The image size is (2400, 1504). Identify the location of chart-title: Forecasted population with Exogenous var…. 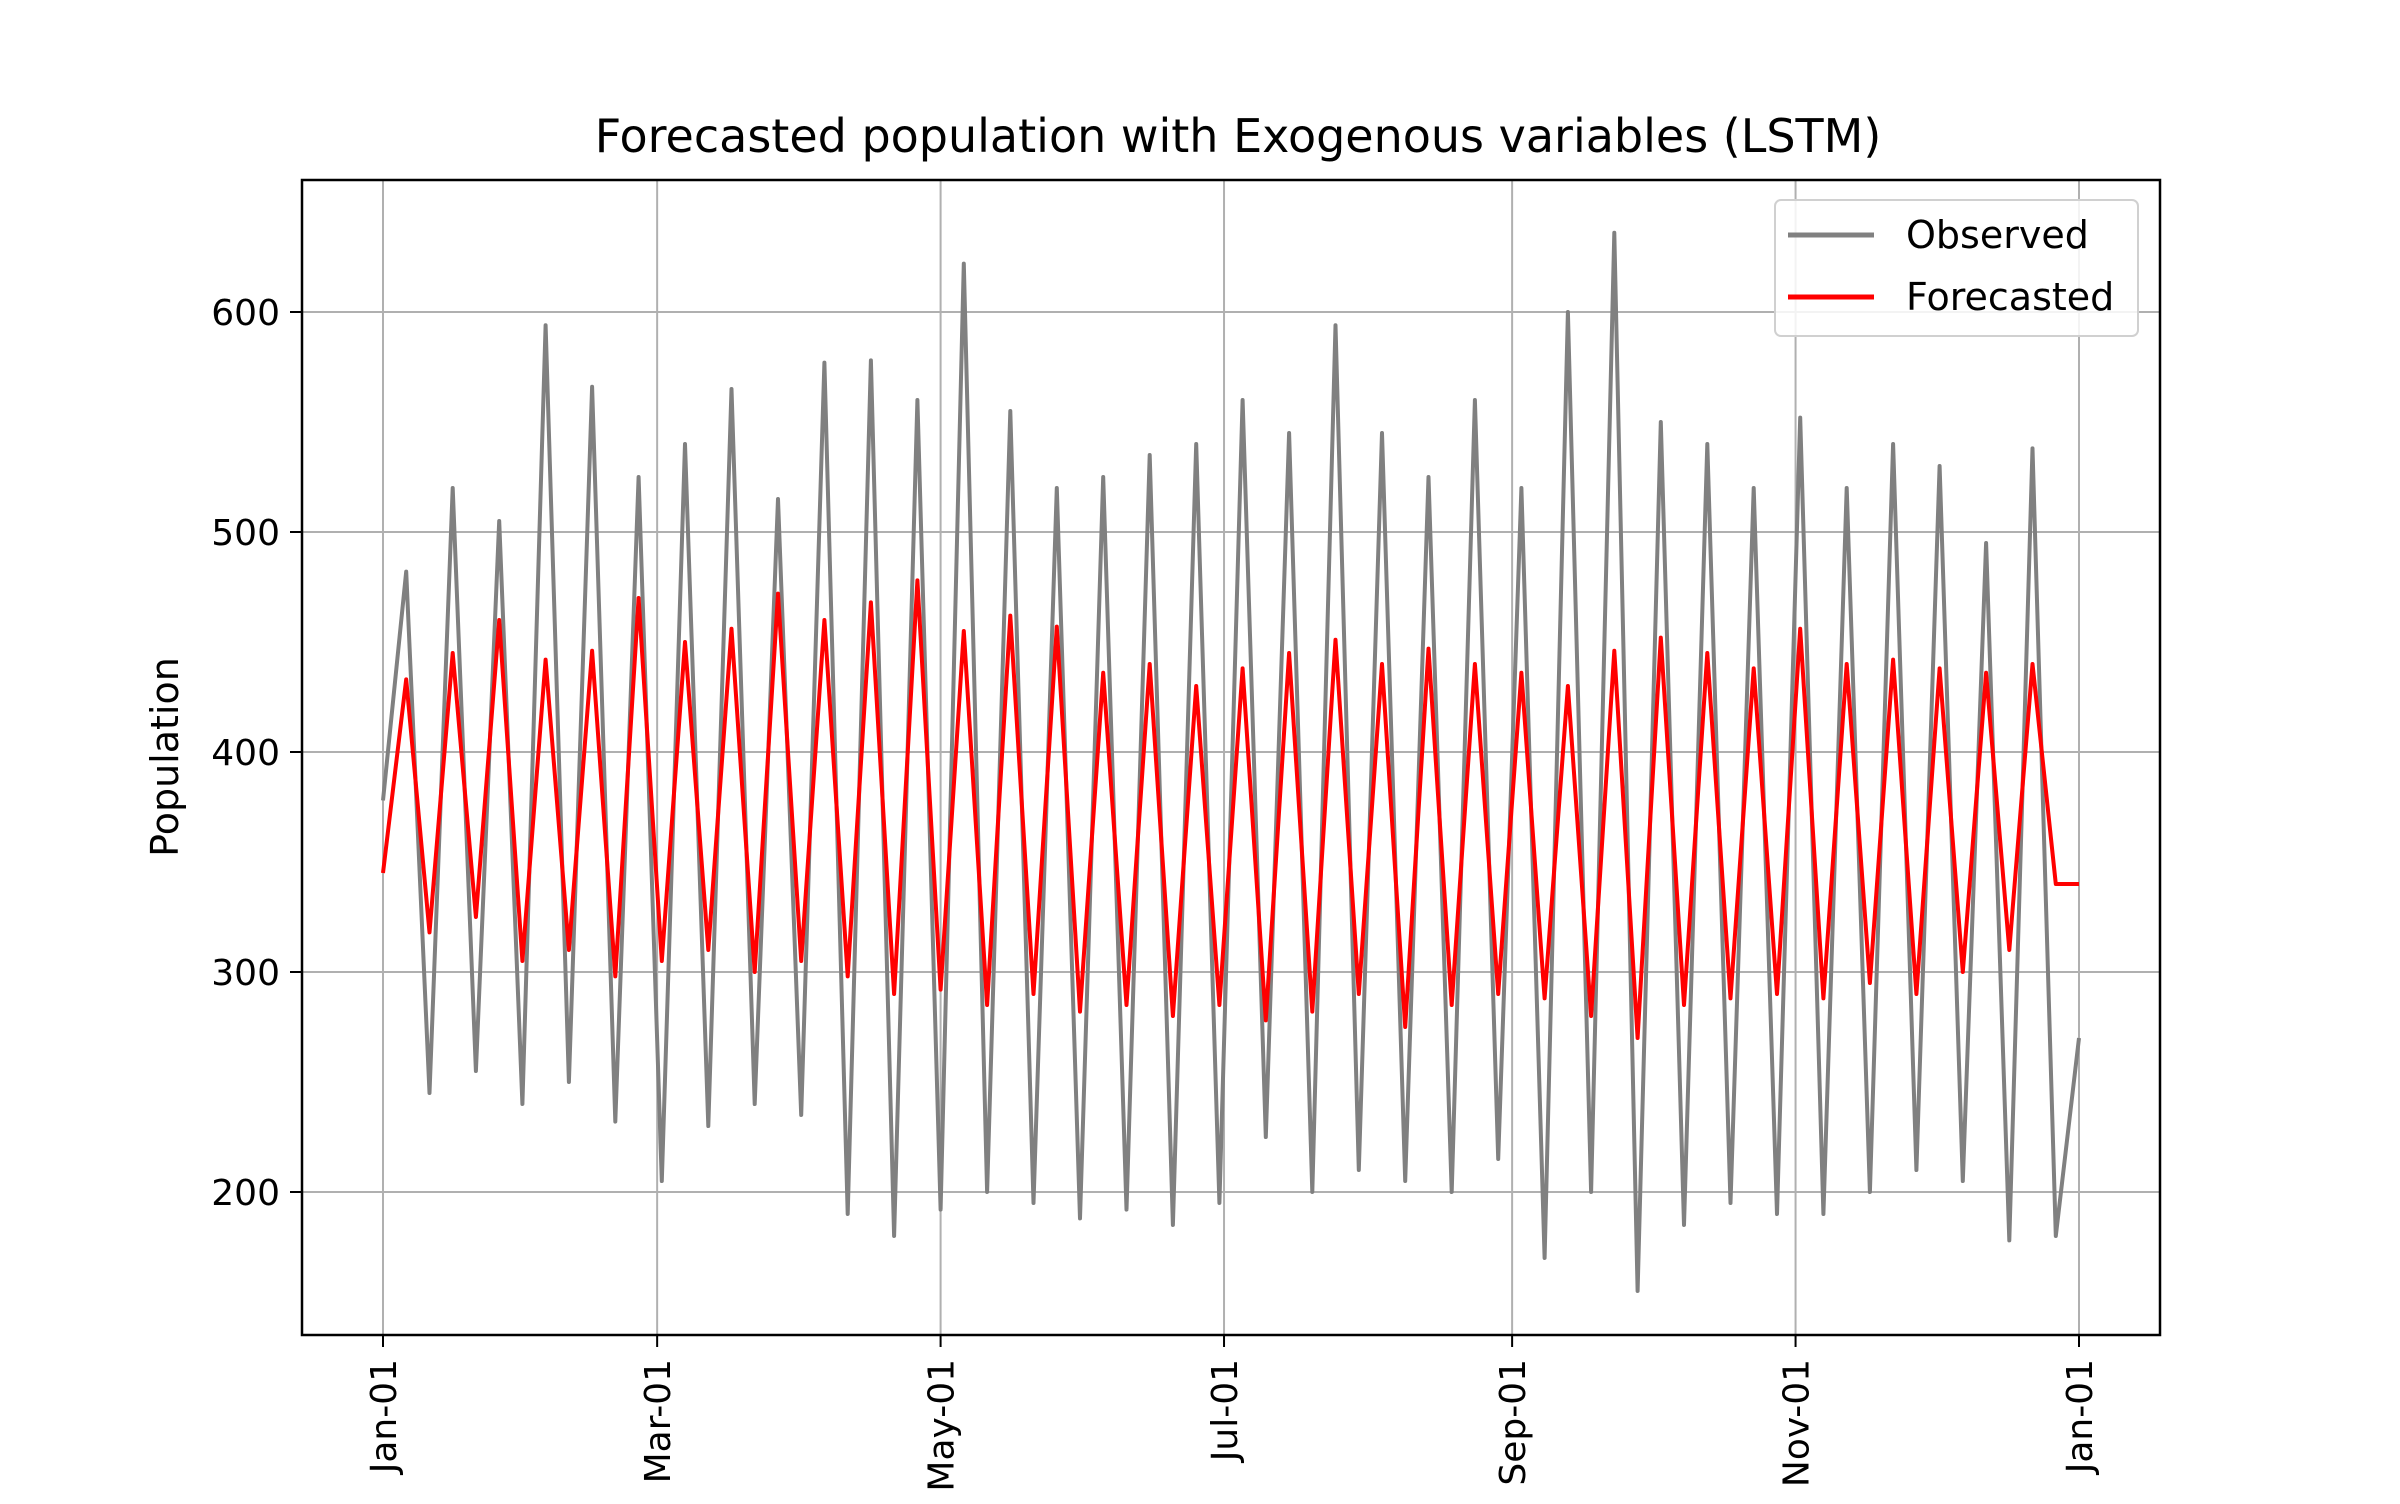
(1238, 136).